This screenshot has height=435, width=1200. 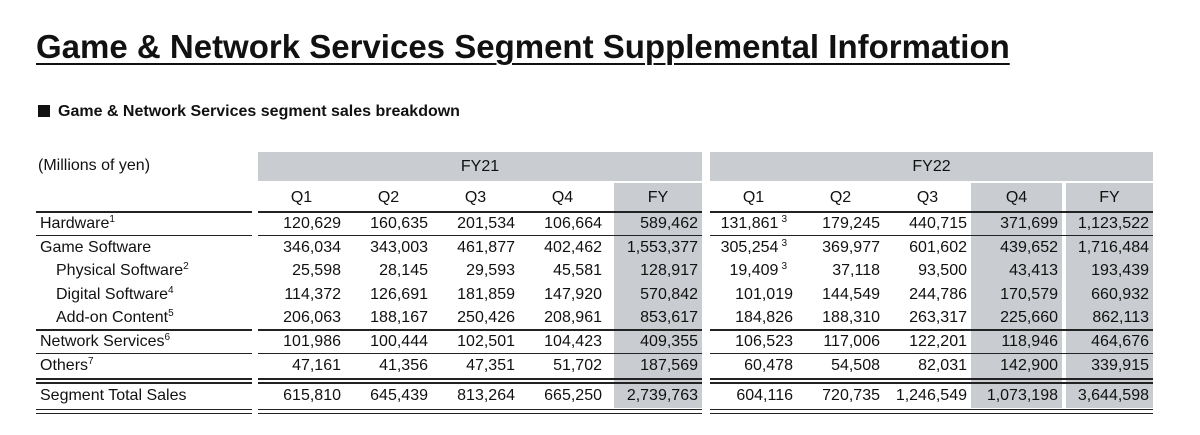 I want to click on bullet-square, so click(x=44, y=111).